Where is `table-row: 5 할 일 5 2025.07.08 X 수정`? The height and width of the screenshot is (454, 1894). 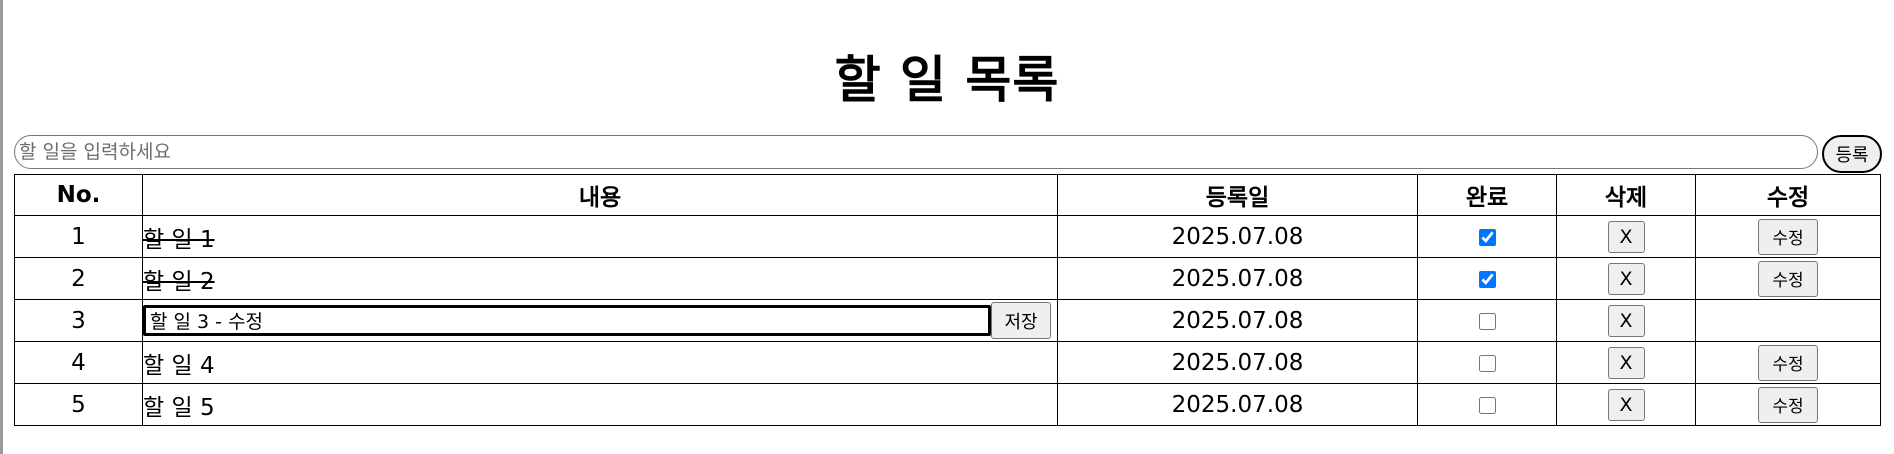 table-row: 5 할 일 5 2025.07.08 X 수정 is located at coordinates (947, 404).